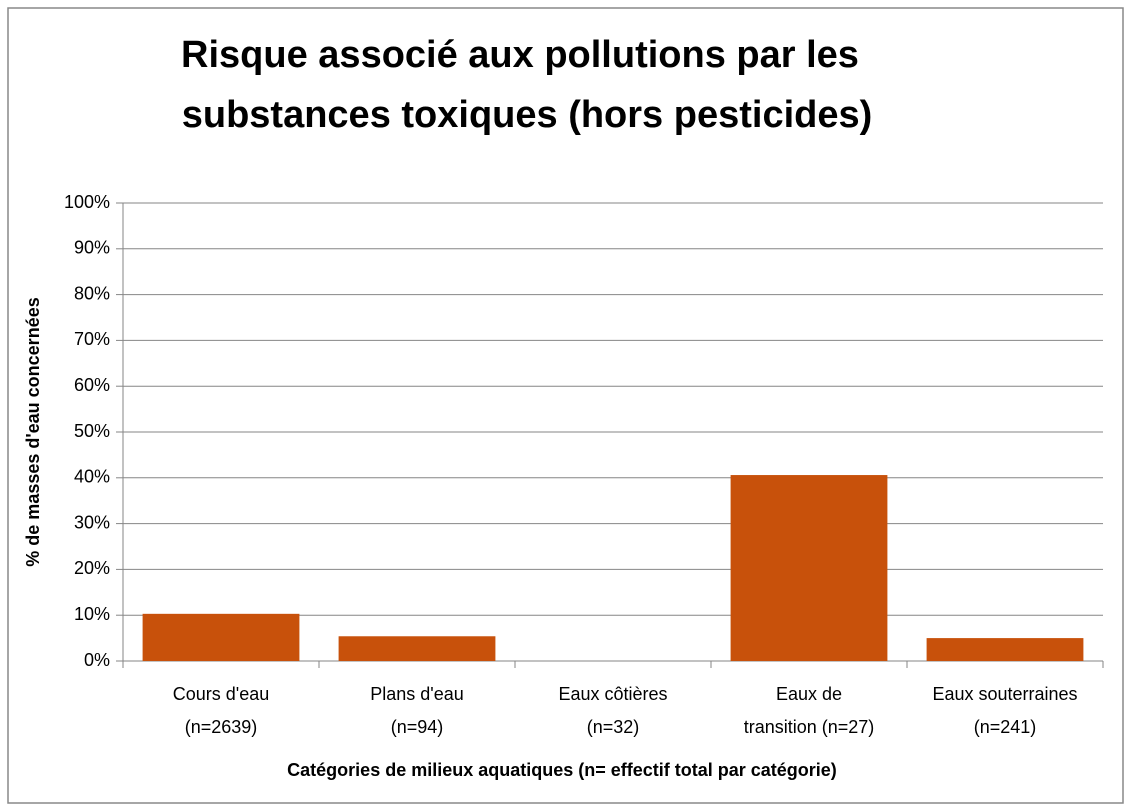  Describe the element at coordinates (221, 727) in the screenshot. I see `x-tick-label: (n=2639)` at that location.